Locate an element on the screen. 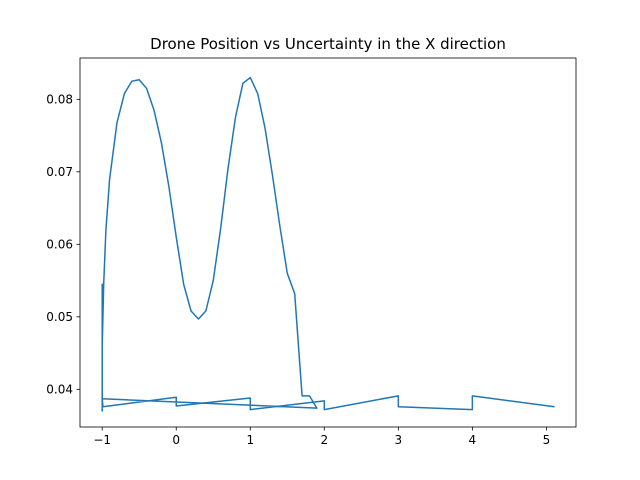 The width and height of the screenshot is (640, 480). x-tick-label: 5 is located at coordinates (547, 440).